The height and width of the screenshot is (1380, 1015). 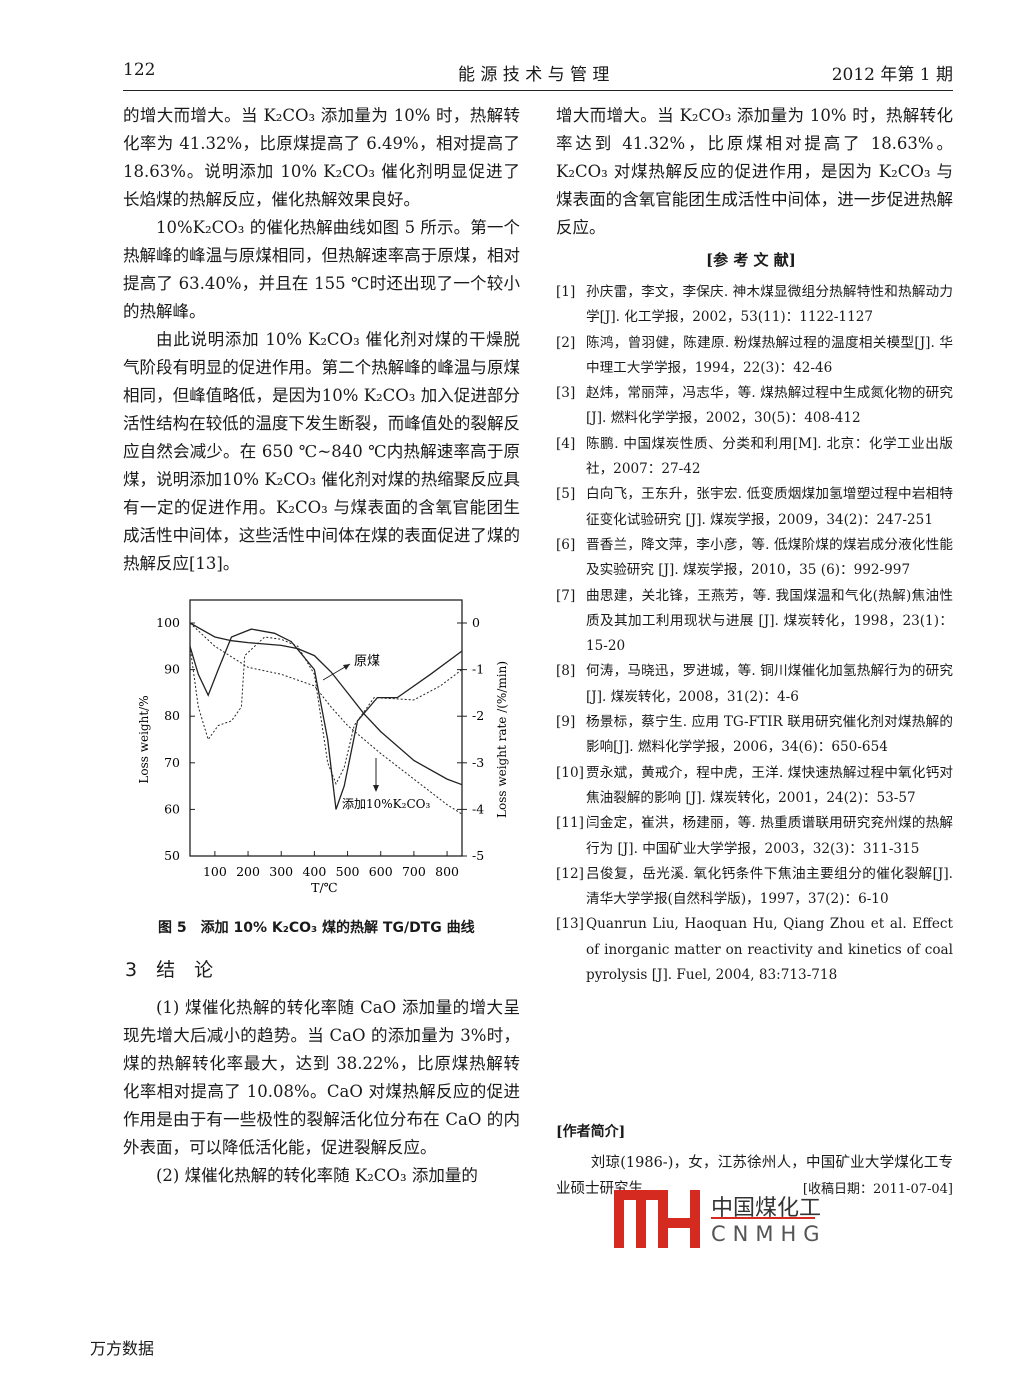 I want to click on logo-divider, so click(x=763, y=1218).